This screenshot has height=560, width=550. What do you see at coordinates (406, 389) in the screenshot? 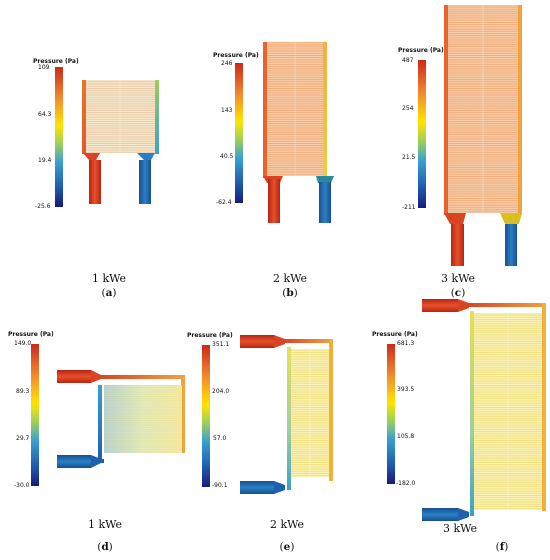
I see `tick-f-2: 393.5` at bounding box center [406, 389].